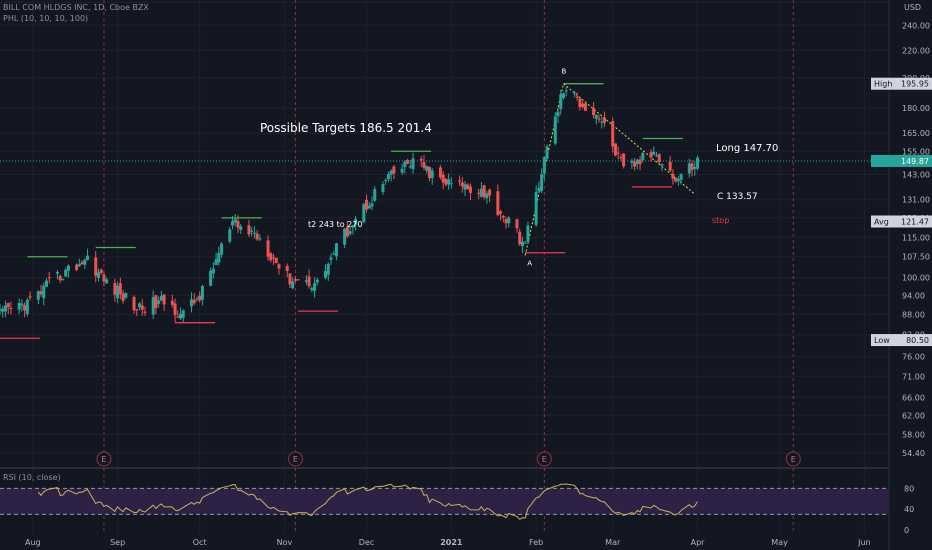 This screenshot has width=932, height=550. I want to click on price-tick-label: 54.40, so click(913, 453).